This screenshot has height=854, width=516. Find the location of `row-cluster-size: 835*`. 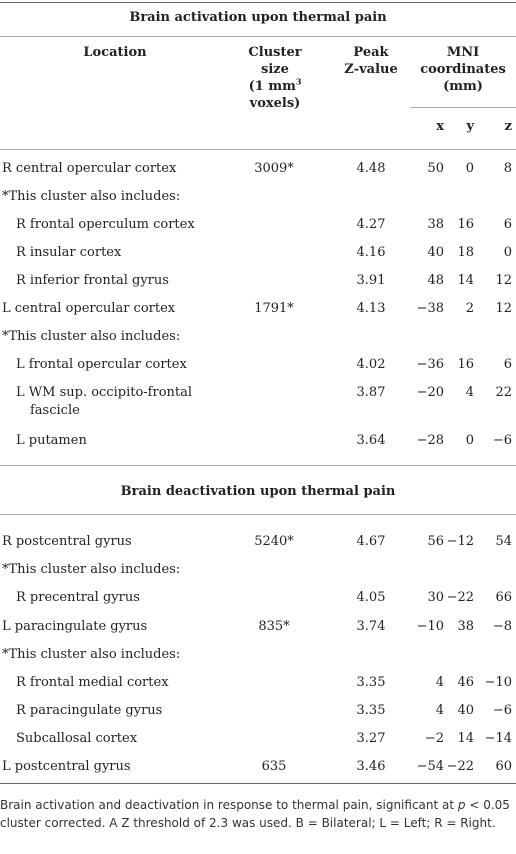

row-cluster-size: 835* is located at coordinates (274, 626).